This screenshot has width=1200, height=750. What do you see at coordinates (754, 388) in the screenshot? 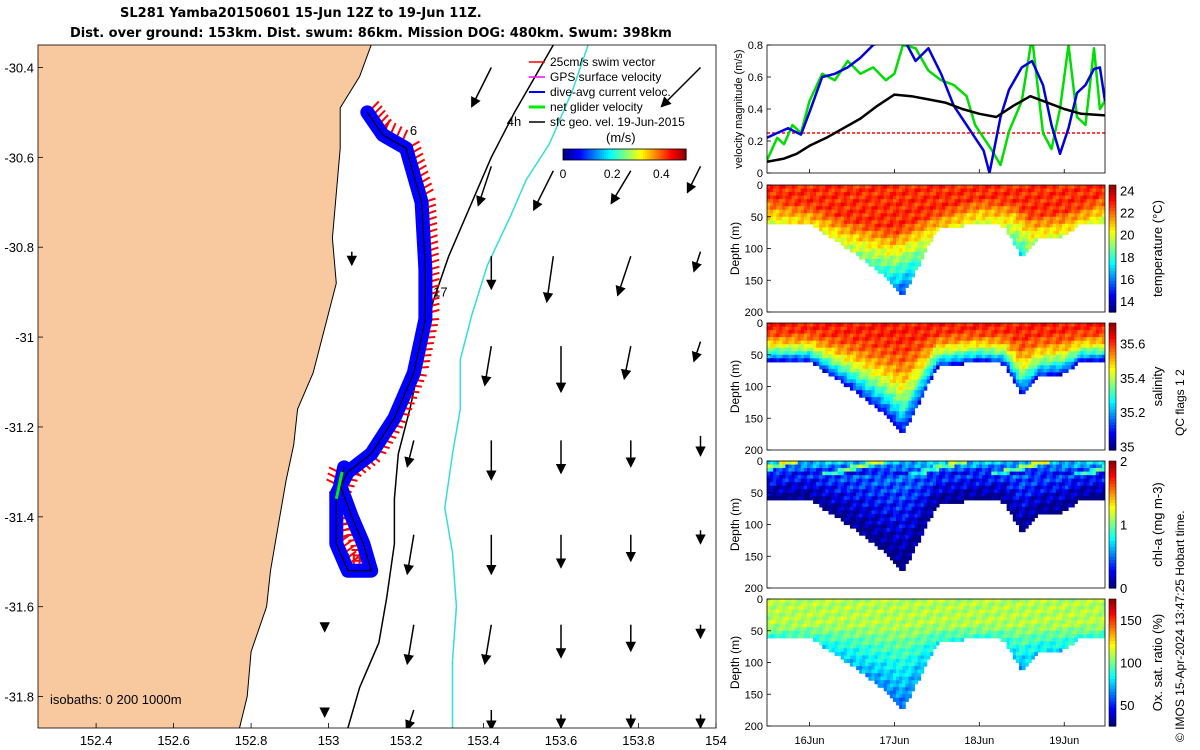
I see `section-y-tick-label: 100` at bounding box center [754, 388].